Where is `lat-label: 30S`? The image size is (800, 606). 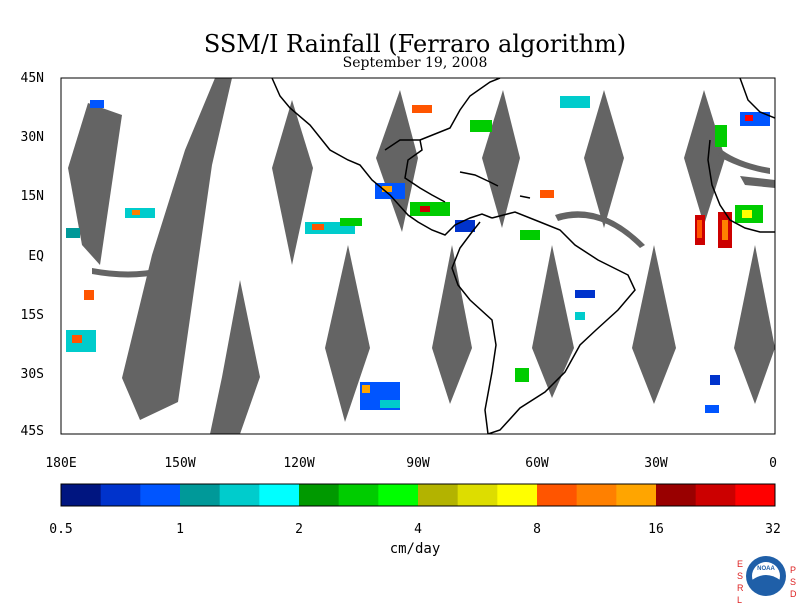 lat-label: 30S is located at coordinates (32, 374).